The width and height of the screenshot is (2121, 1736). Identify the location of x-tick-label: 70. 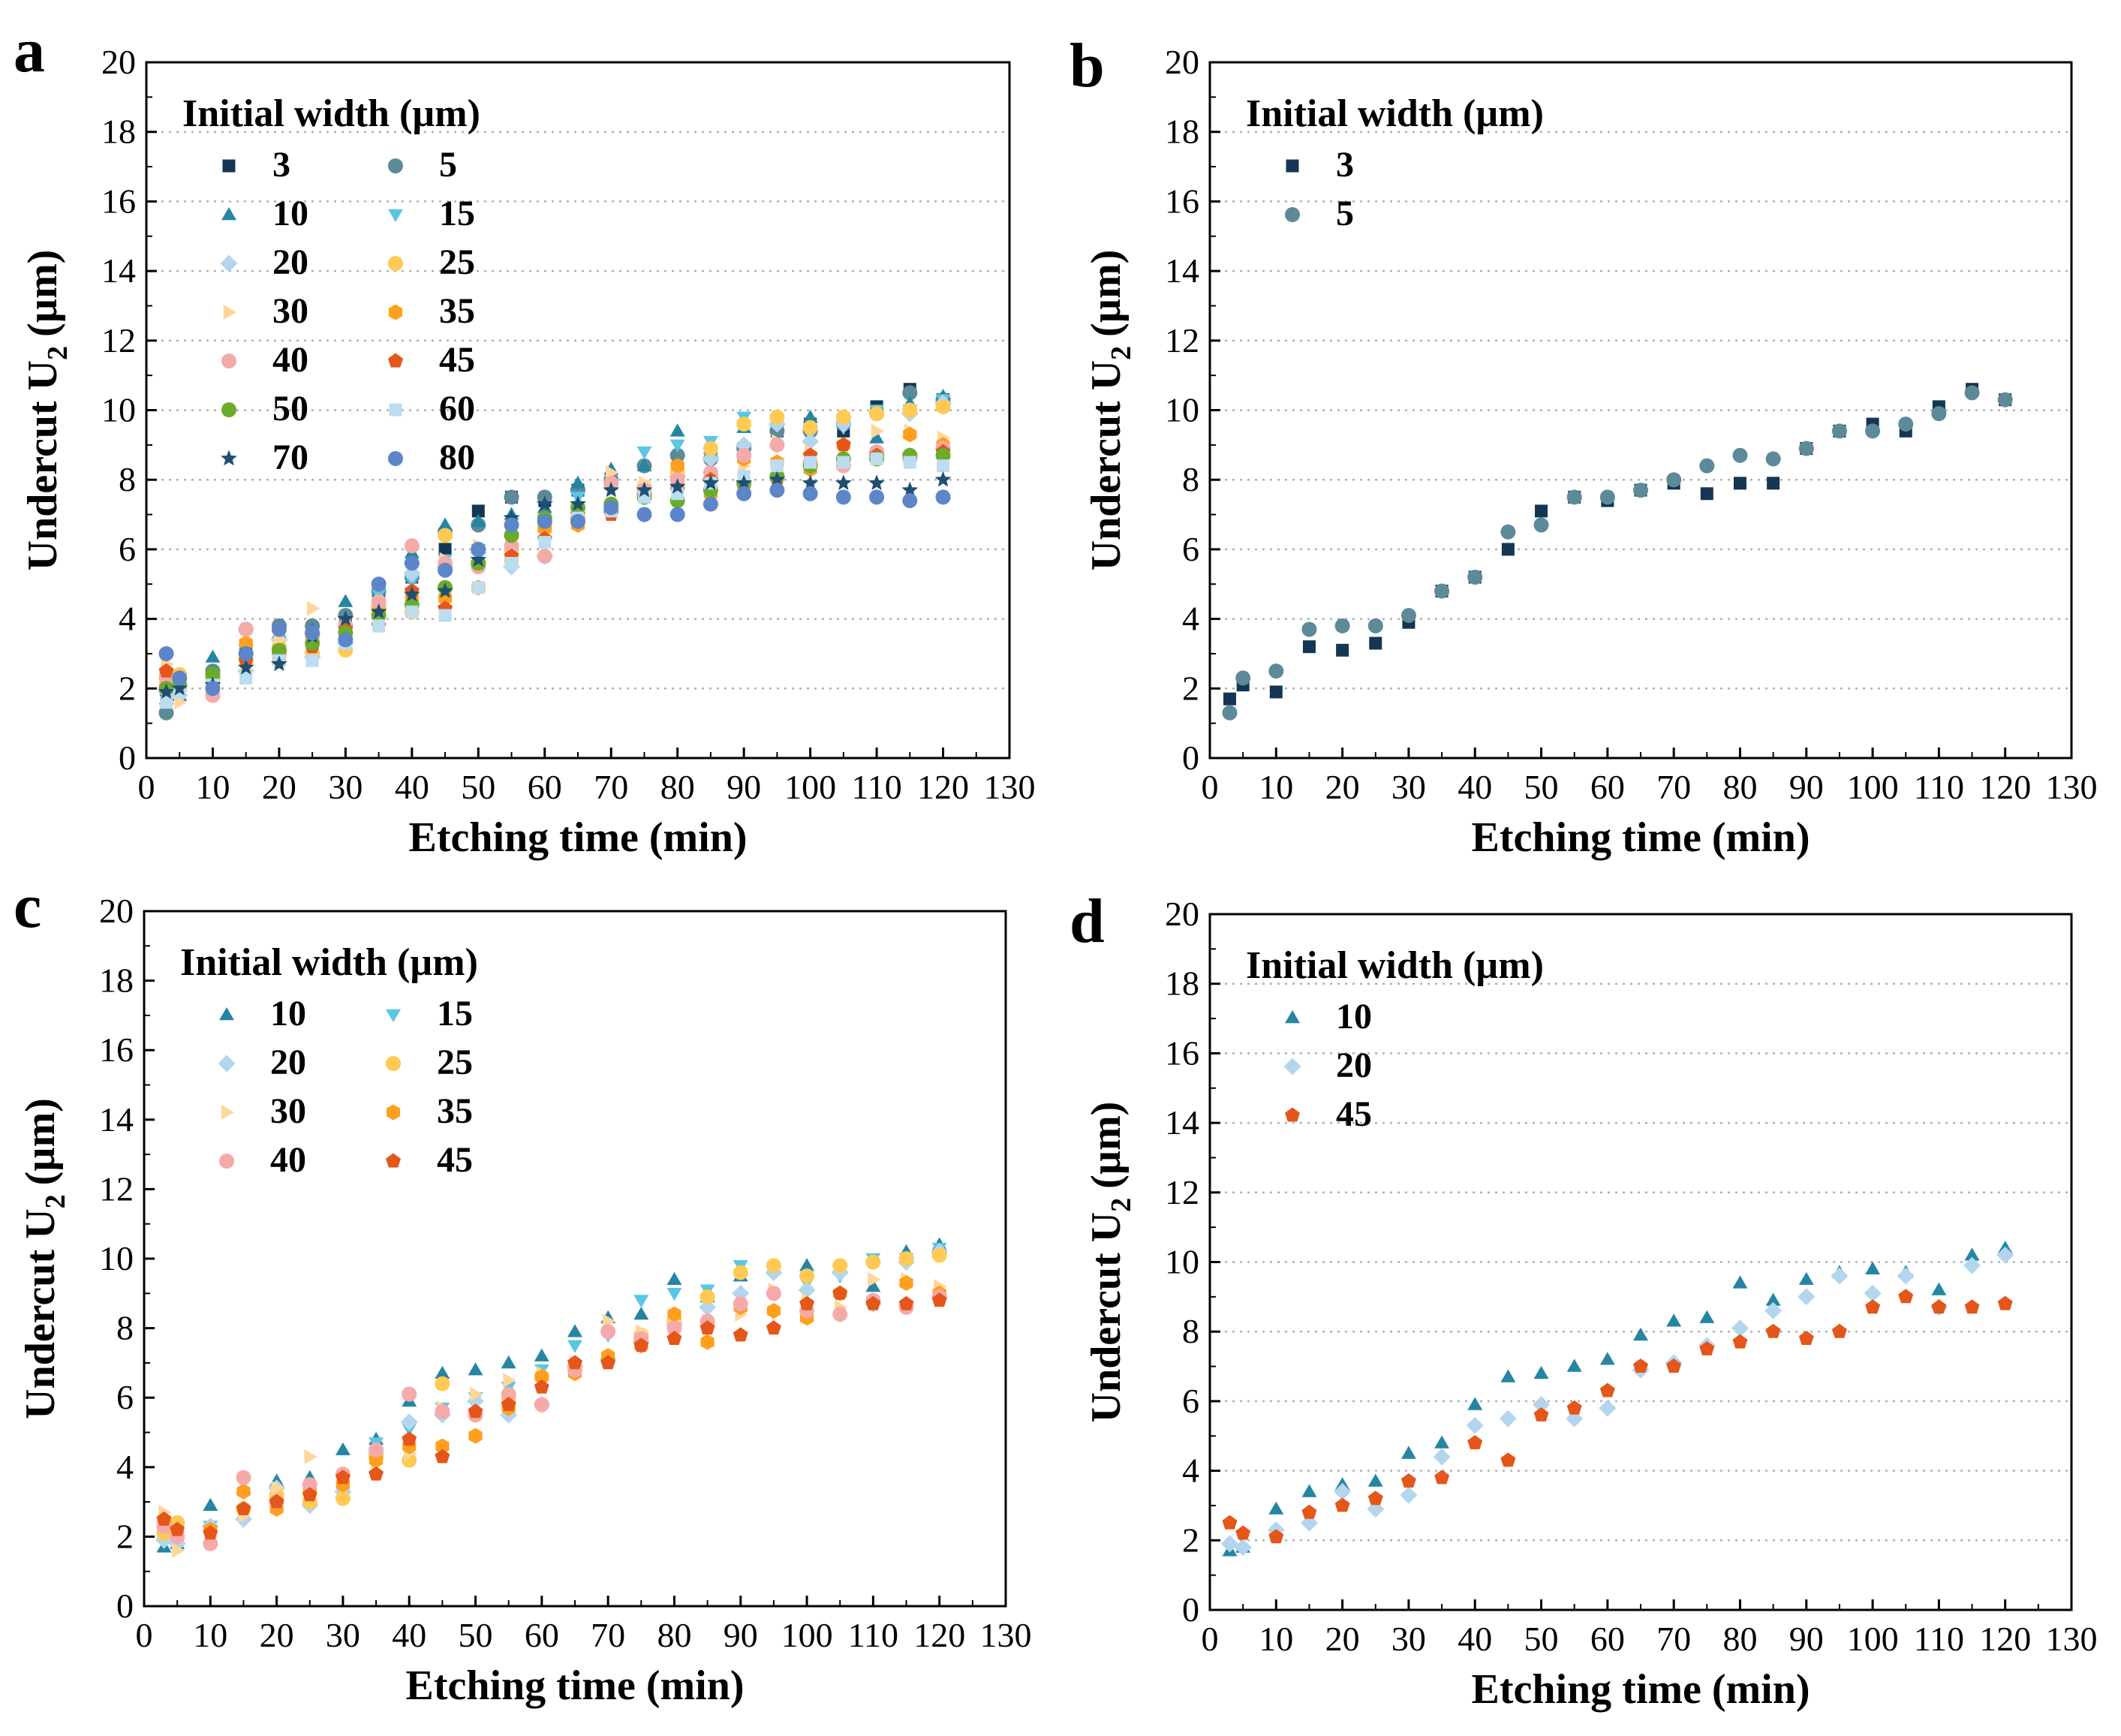
(1673, 787).